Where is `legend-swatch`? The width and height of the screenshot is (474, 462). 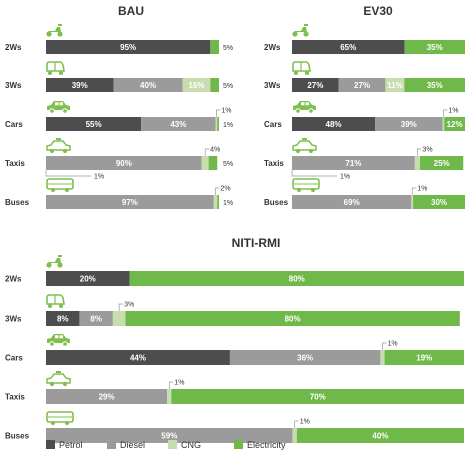 legend-swatch is located at coordinates (50, 444).